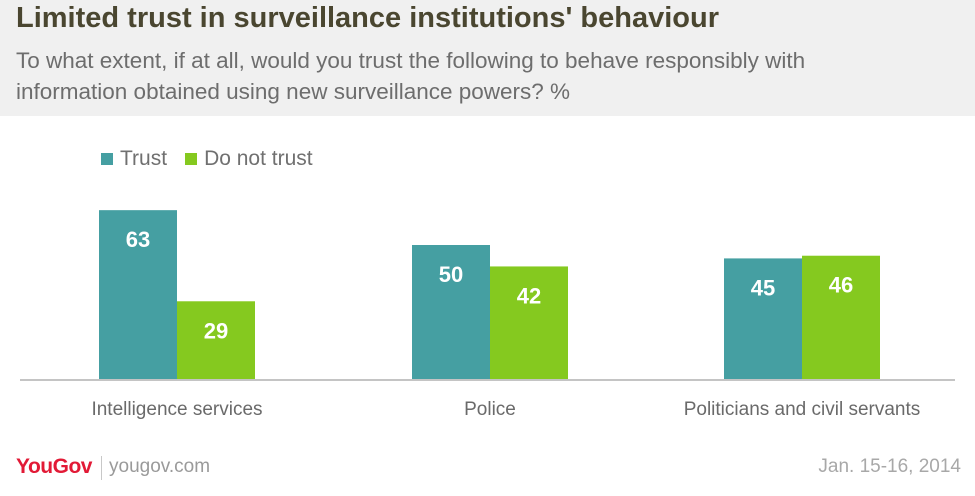 The width and height of the screenshot is (975, 496). What do you see at coordinates (144, 158) in the screenshot?
I see `legend-label-trust: Trust` at bounding box center [144, 158].